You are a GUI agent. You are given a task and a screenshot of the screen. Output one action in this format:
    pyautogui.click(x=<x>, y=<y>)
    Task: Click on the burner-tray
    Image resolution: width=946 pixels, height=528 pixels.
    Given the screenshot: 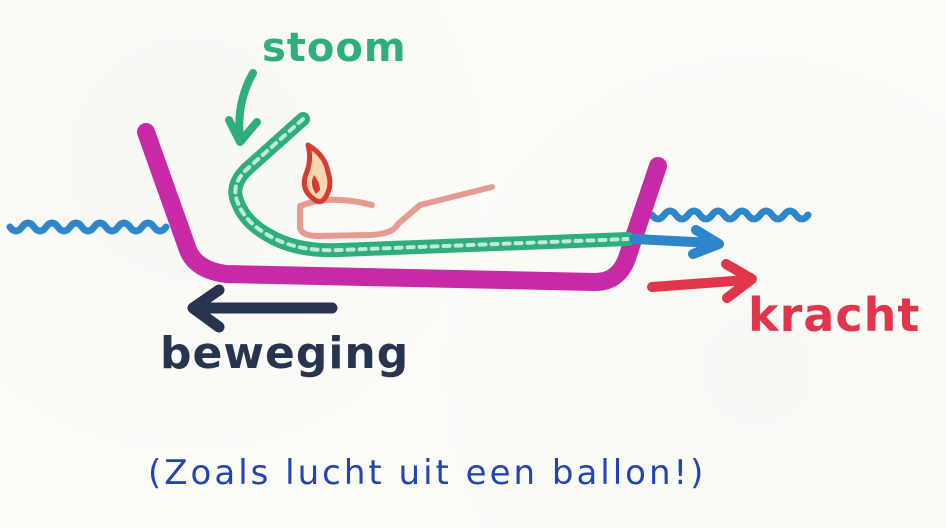 What is the action you would take?
    pyautogui.click(x=396, y=211)
    